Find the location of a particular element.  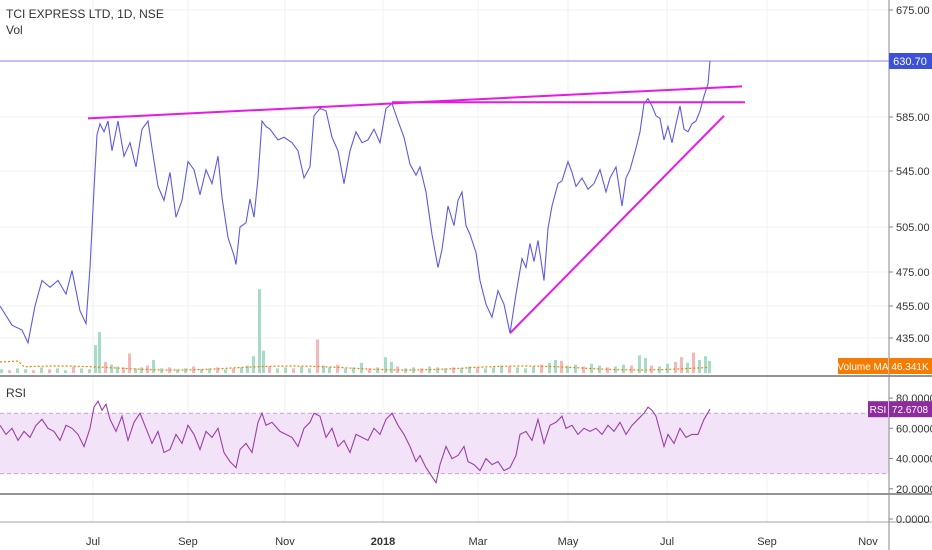

rsi-tick-label: 0.0000 is located at coordinates (913, 520).